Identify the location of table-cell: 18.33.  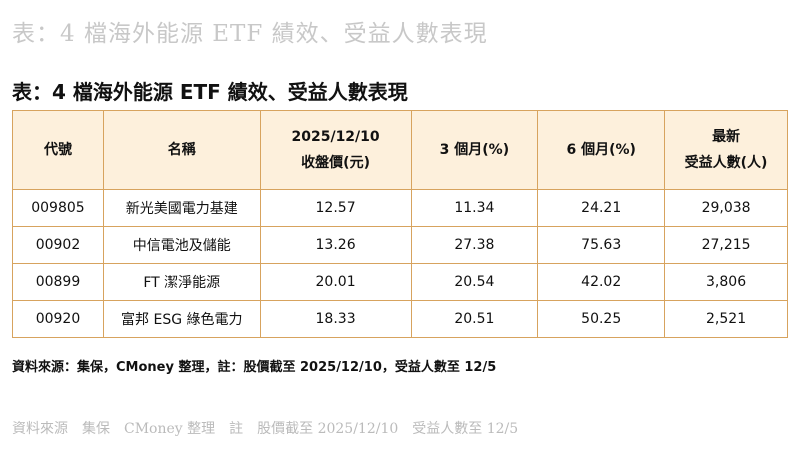
(335, 319).